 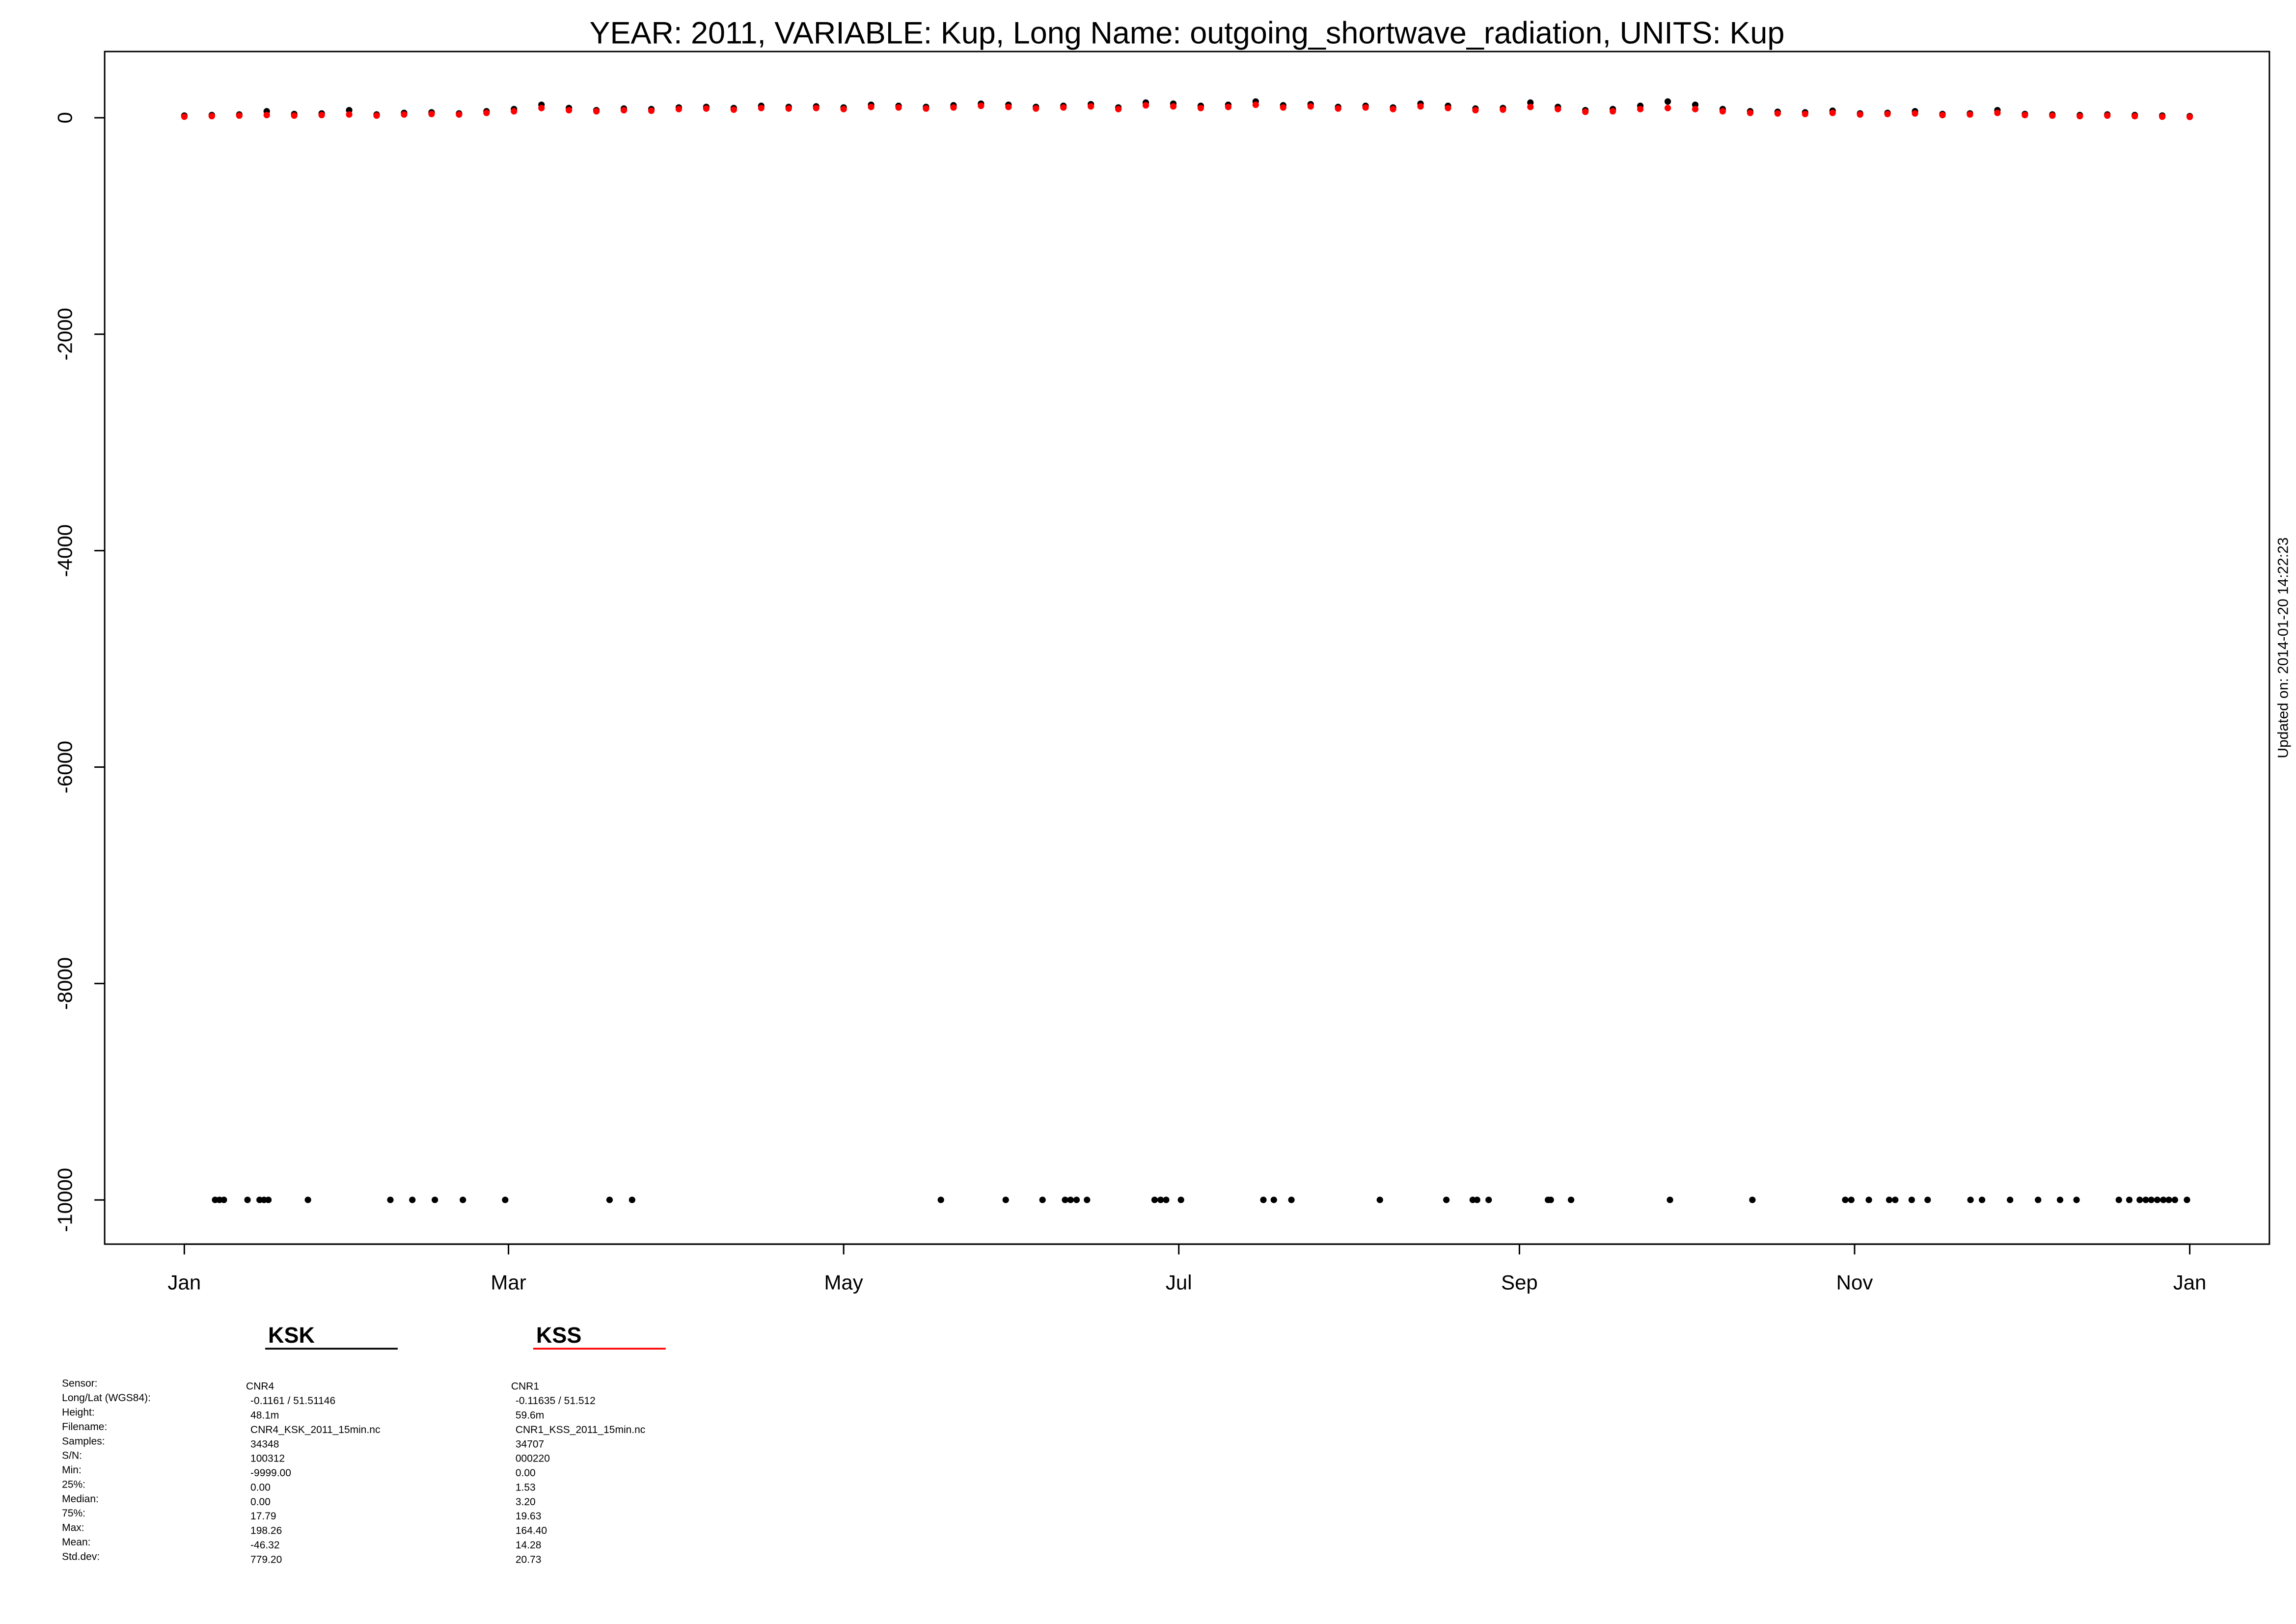 What do you see at coordinates (72, 1470) in the screenshot?
I see `stat-label: Min:` at bounding box center [72, 1470].